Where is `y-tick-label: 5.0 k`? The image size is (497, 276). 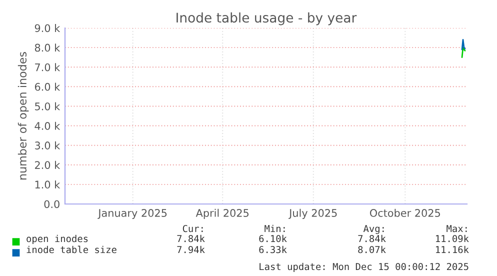 y-tick-label: 5.0 k is located at coordinates (47, 106).